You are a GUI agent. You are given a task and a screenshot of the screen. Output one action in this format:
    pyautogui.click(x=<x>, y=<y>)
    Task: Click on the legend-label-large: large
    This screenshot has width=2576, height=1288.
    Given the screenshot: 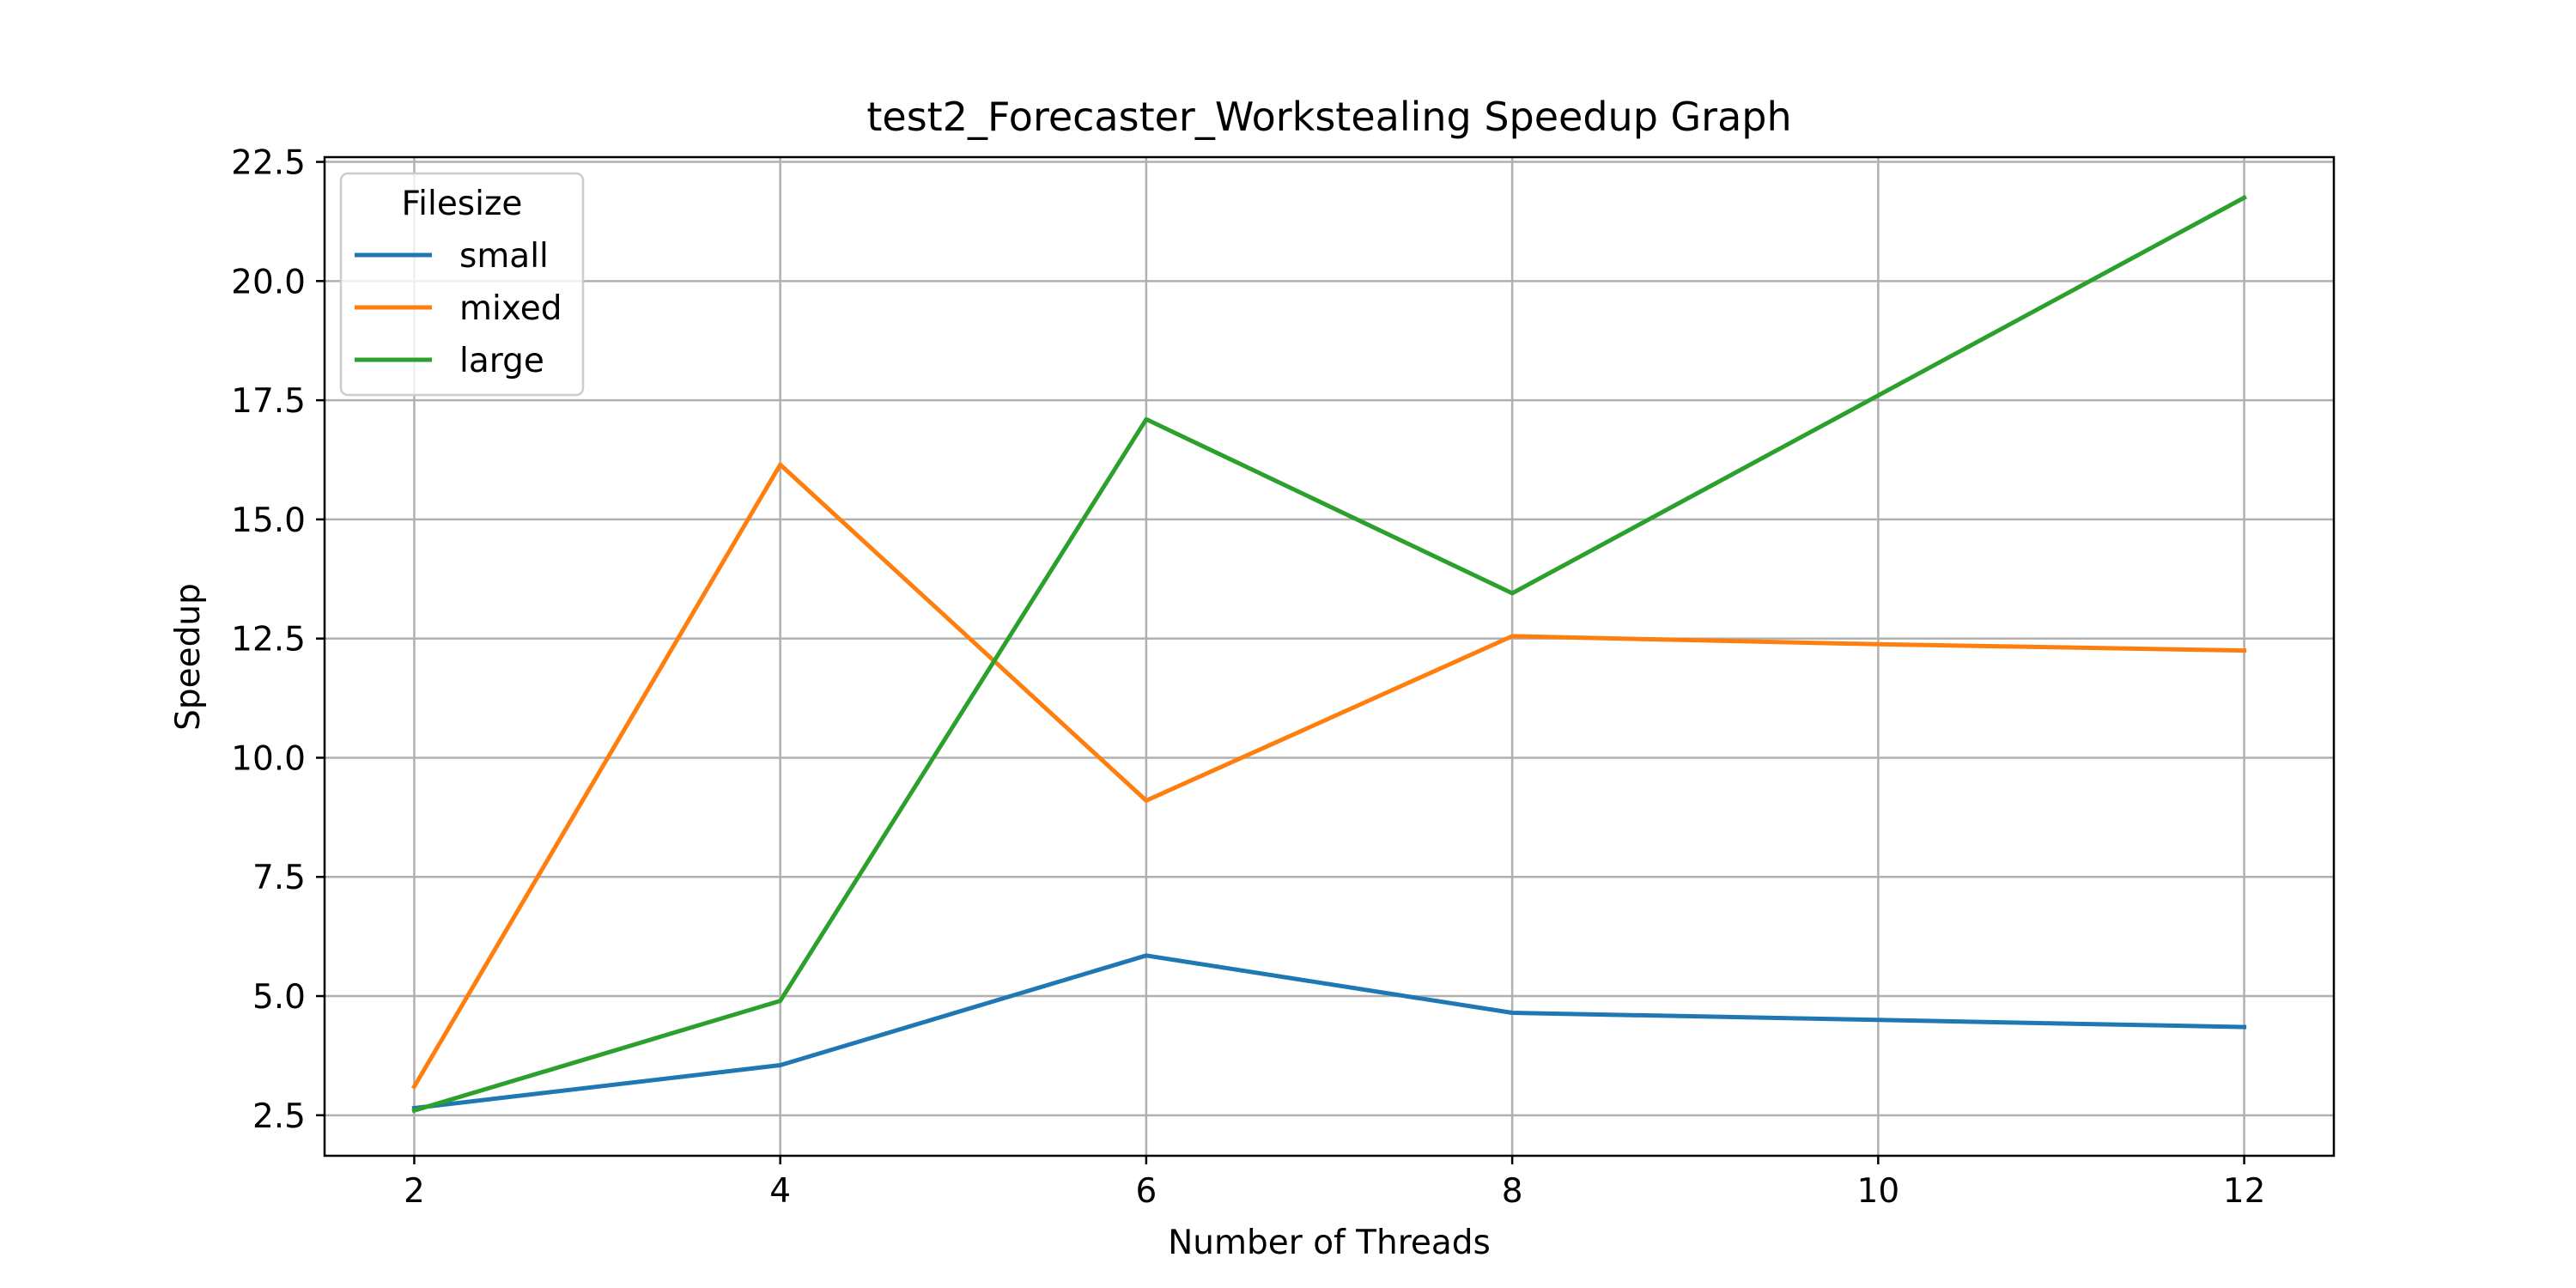 What is the action you would take?
    pyautogui.click(x=501, y=361)
    